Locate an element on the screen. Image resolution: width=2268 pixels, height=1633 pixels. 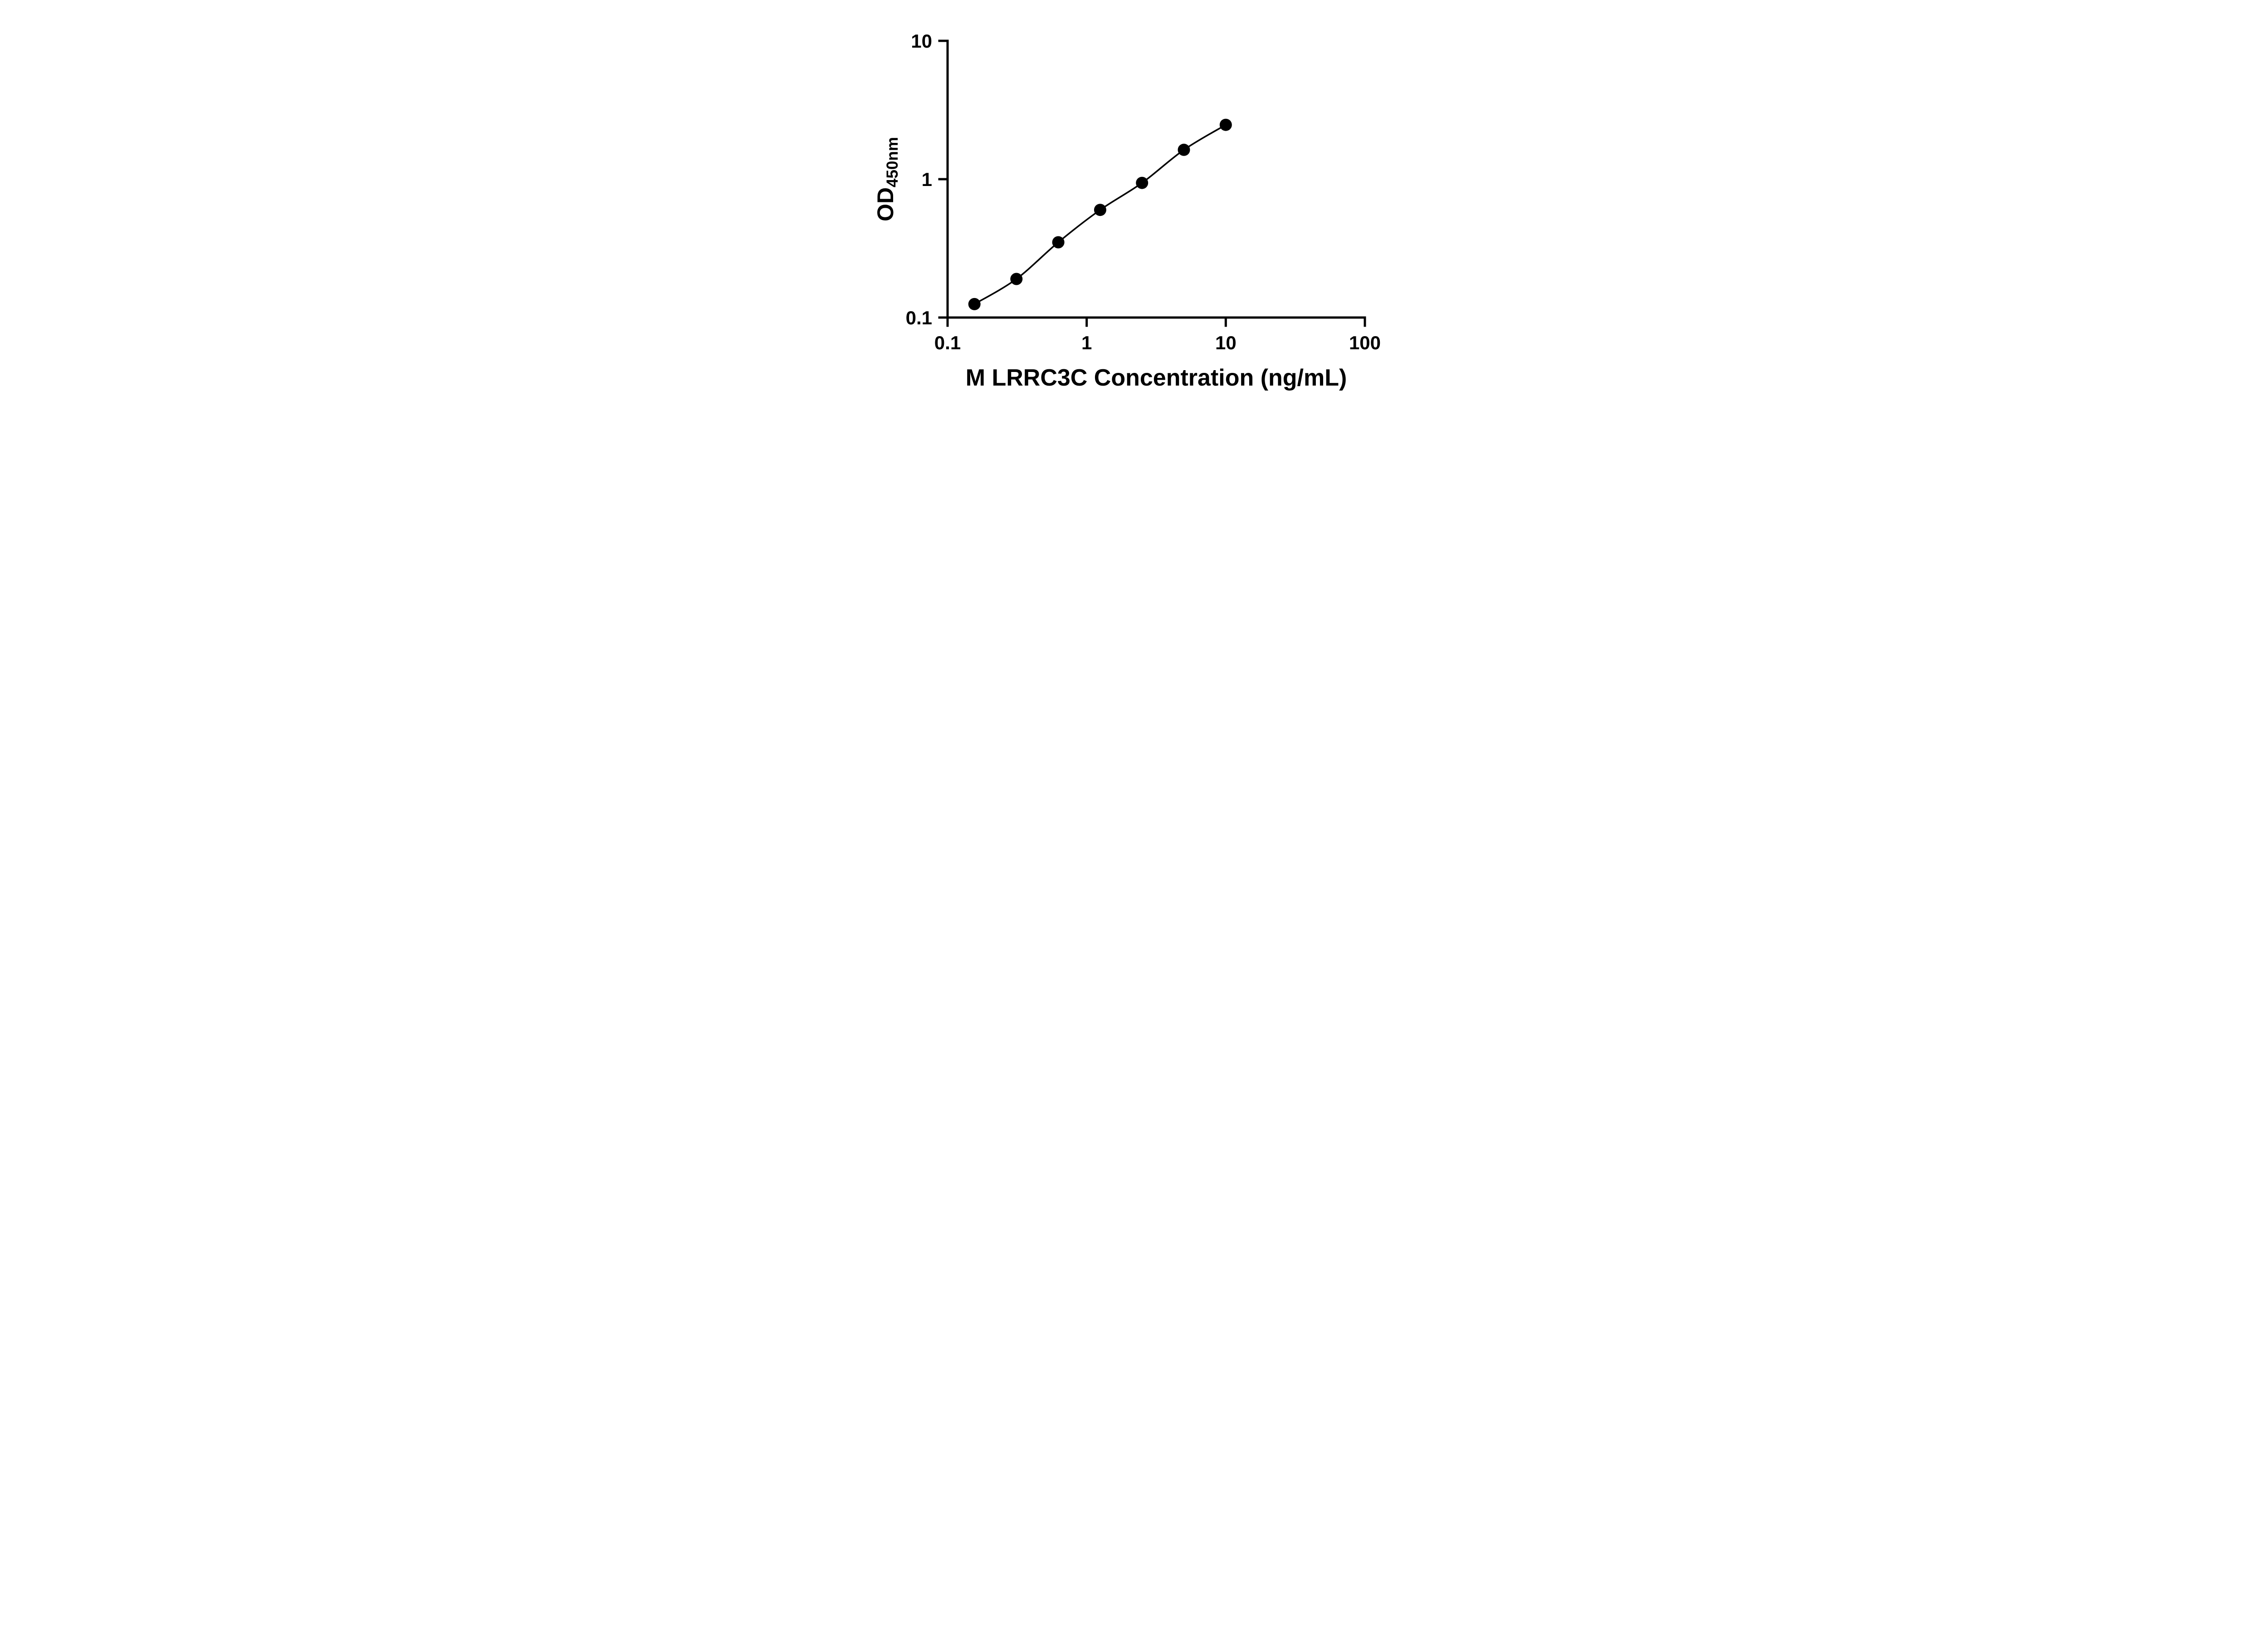
y-axis-label: OD450nm is located at coordinates (887, 179).